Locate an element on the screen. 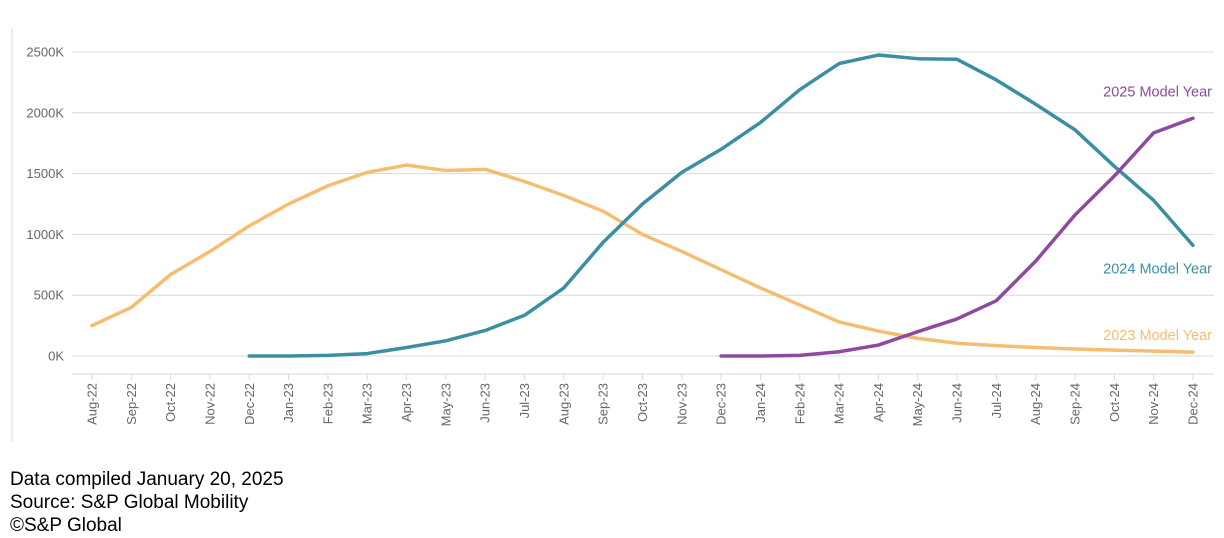 This screenshot has height=538, width=1224. y-tick-label: 1000K is located at coordinates (45, 234).